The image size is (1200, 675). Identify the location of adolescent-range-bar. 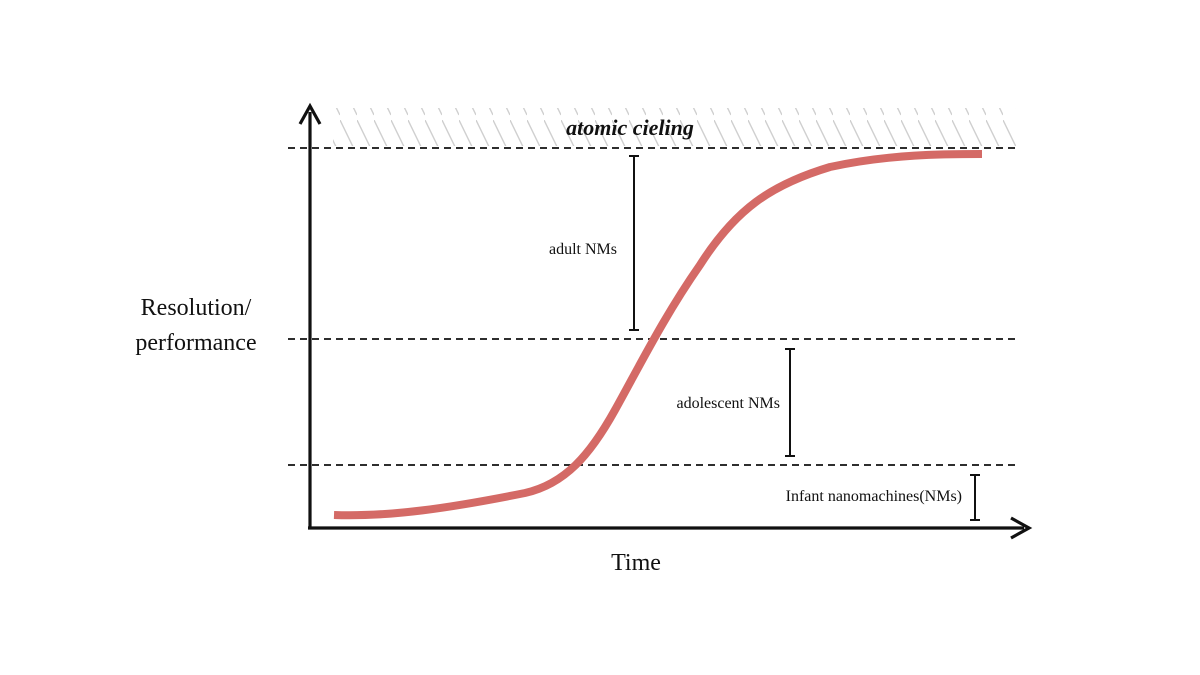
(790, 402).